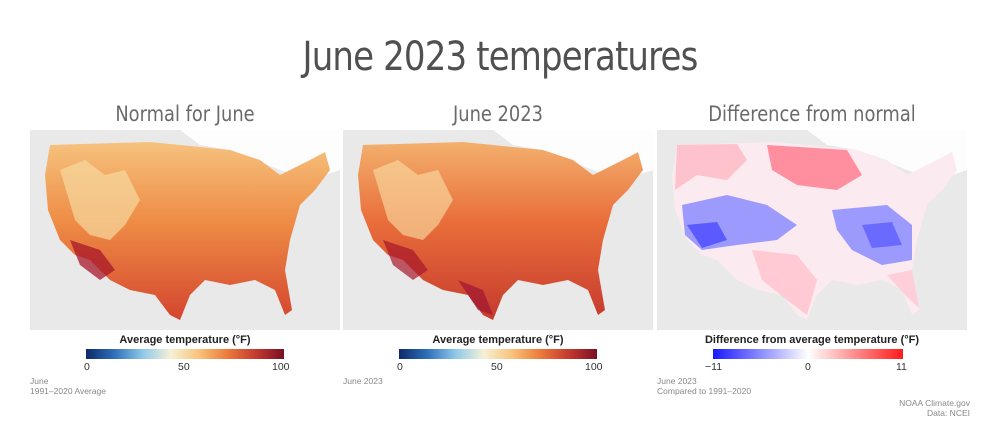 This screenshot has height=423, width=1000. Describe the element at coordinates (498, 114) in the screenshot. I see `panel-title-june-2023: June 2023` at that location.